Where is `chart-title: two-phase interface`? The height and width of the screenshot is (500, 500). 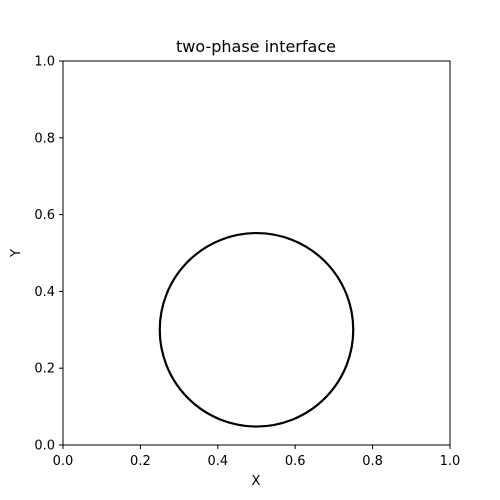 chart-title: two-phase interface is located at coordinates (256, 46).